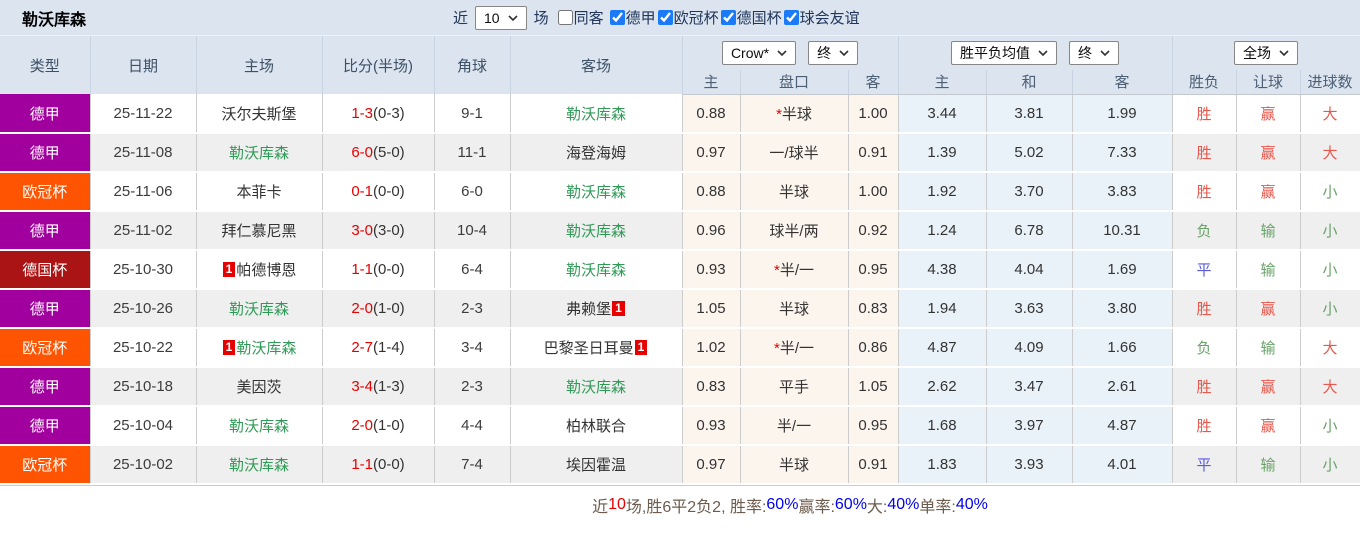  What do you see at coordinates (942, 82) in the screenshot?
I see `sub-header-avg-home: 主` at bounding box center [942, 82].